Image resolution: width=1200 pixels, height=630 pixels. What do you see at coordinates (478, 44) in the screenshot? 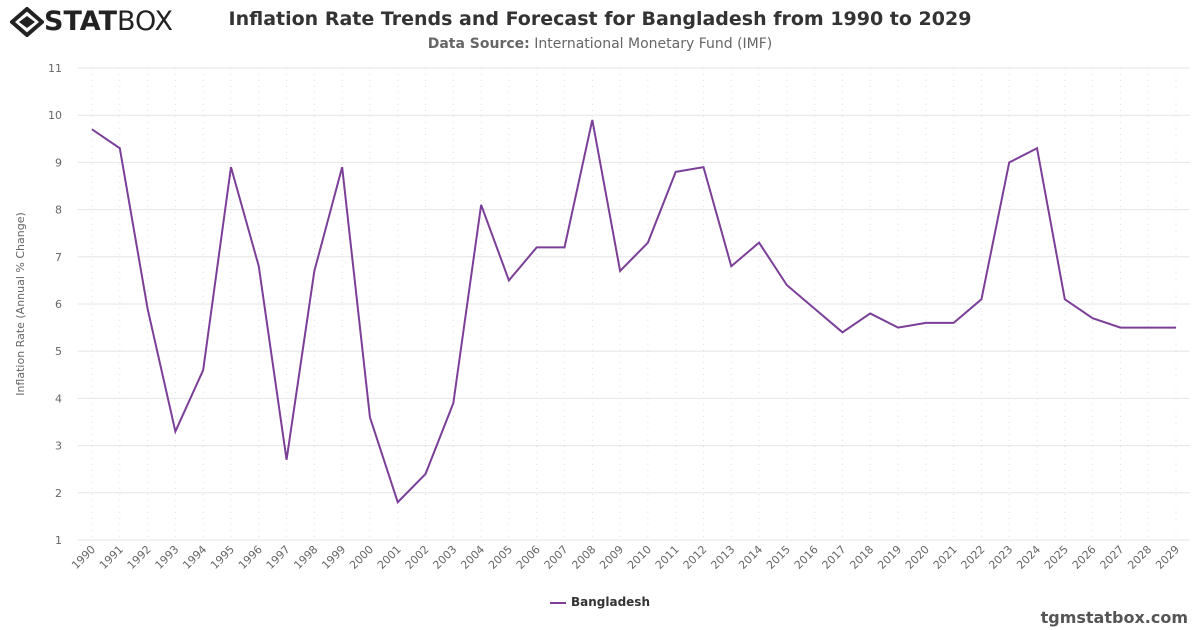
I see `subtitle-label: Data Source:` at bounding box center [478, 44].